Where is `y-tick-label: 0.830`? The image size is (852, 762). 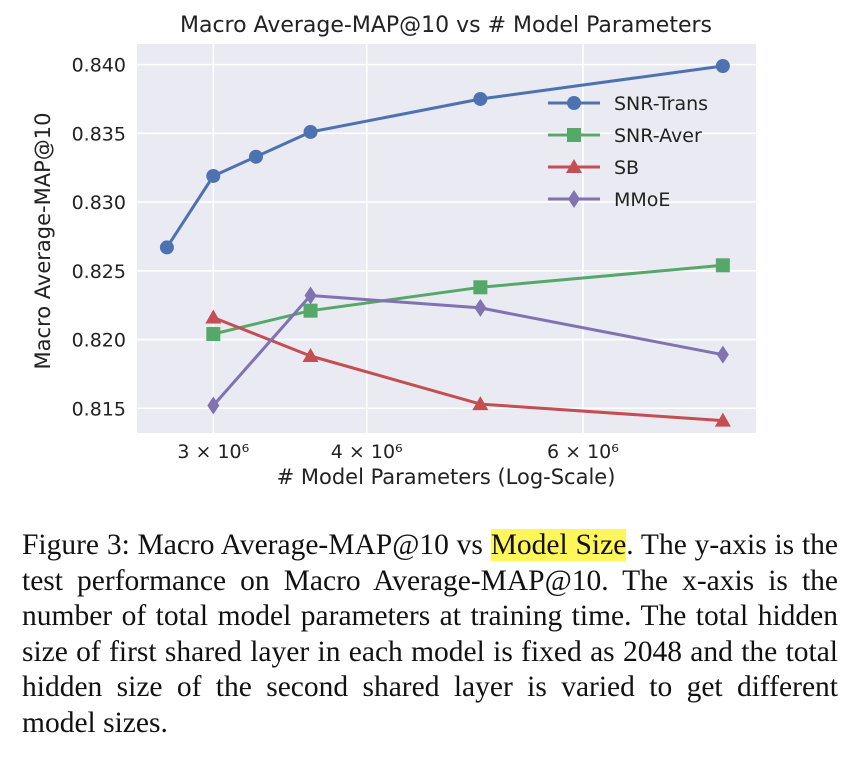 y-tick-label: 0.830 is located at coordinates (99, 203).